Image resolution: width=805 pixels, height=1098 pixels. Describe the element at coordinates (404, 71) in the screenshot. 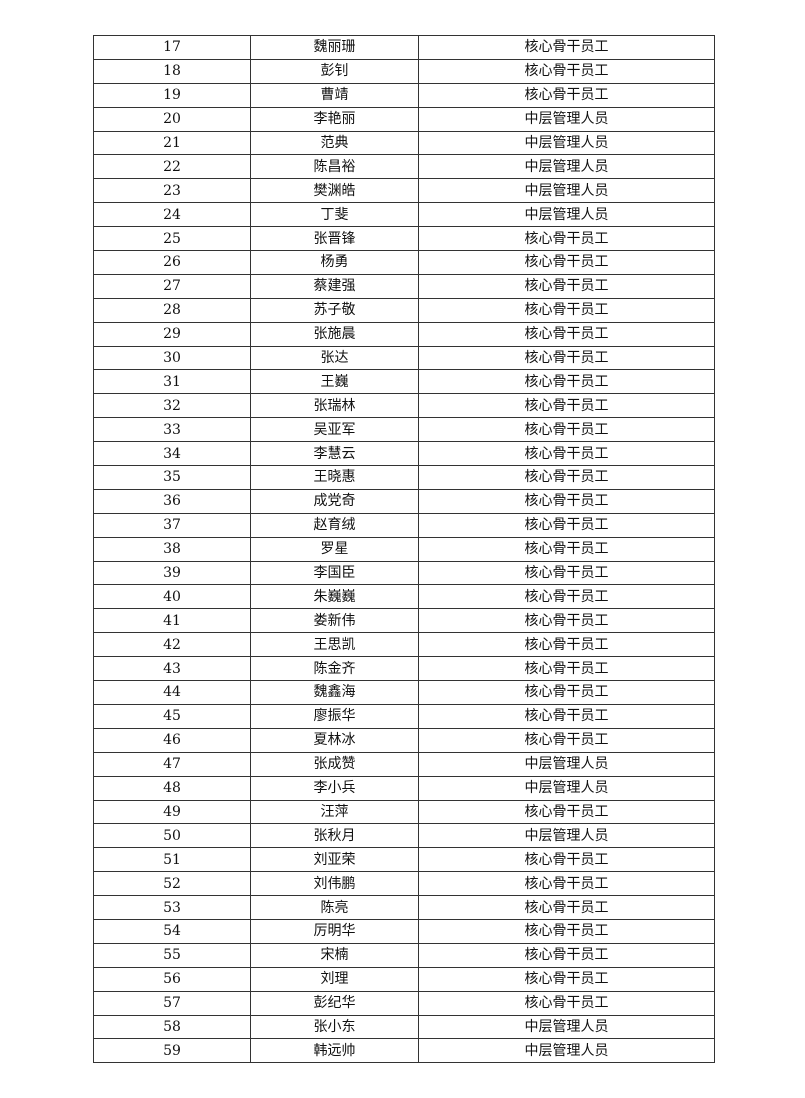

I see `table-row: 18 彭钊 核心骨干员工` at that location.